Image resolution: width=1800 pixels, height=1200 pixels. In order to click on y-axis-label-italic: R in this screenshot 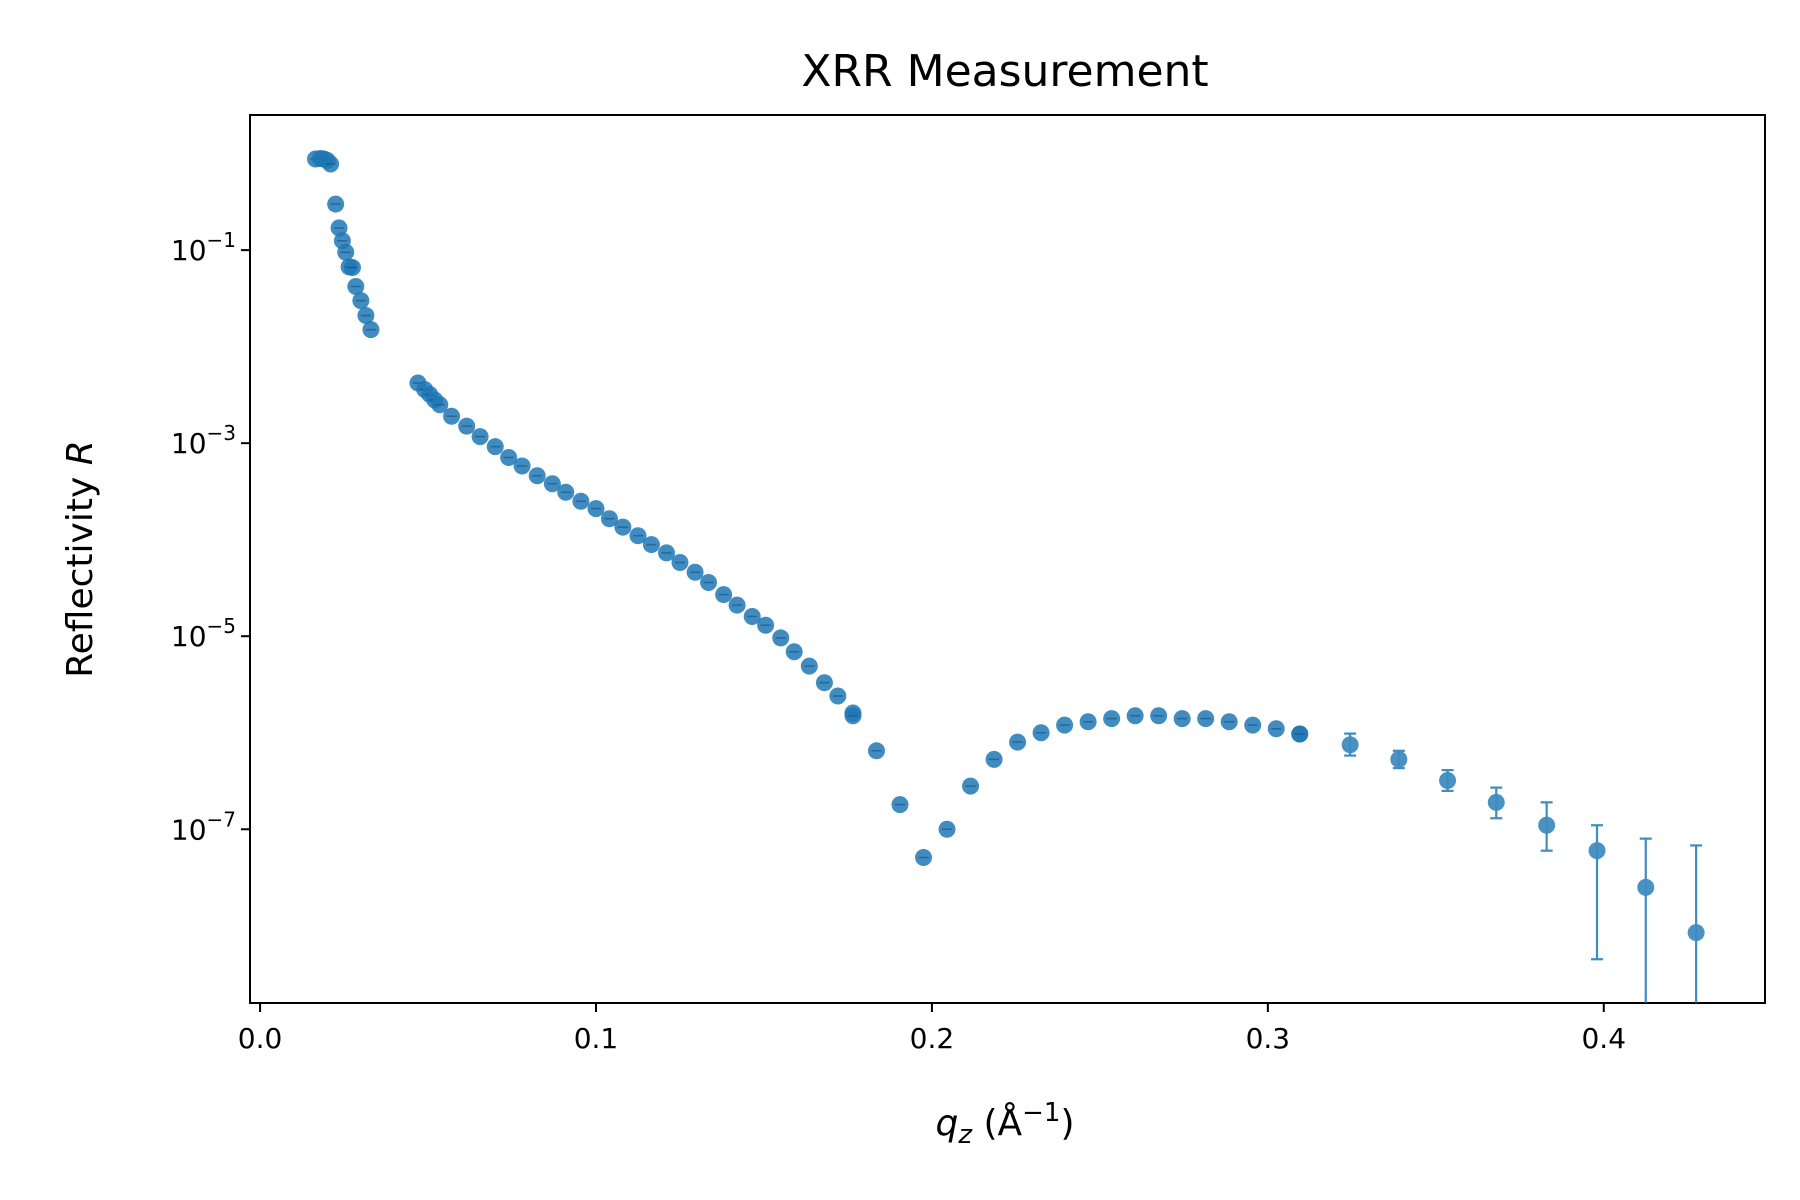, I will do `click(80, 452)`.